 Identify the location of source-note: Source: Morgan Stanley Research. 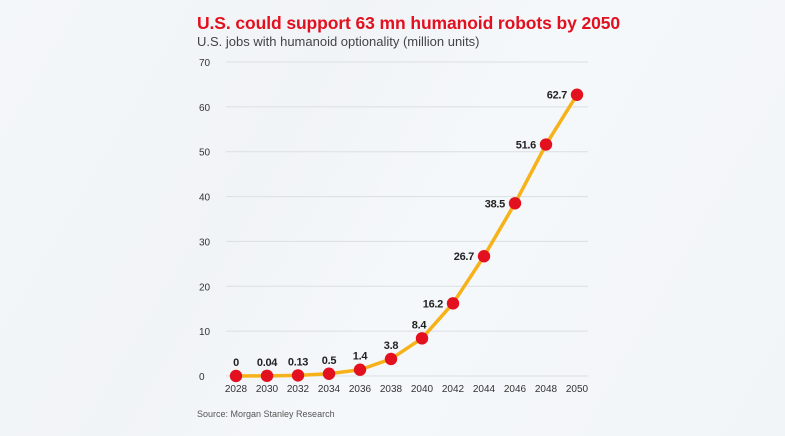
(266, 414).